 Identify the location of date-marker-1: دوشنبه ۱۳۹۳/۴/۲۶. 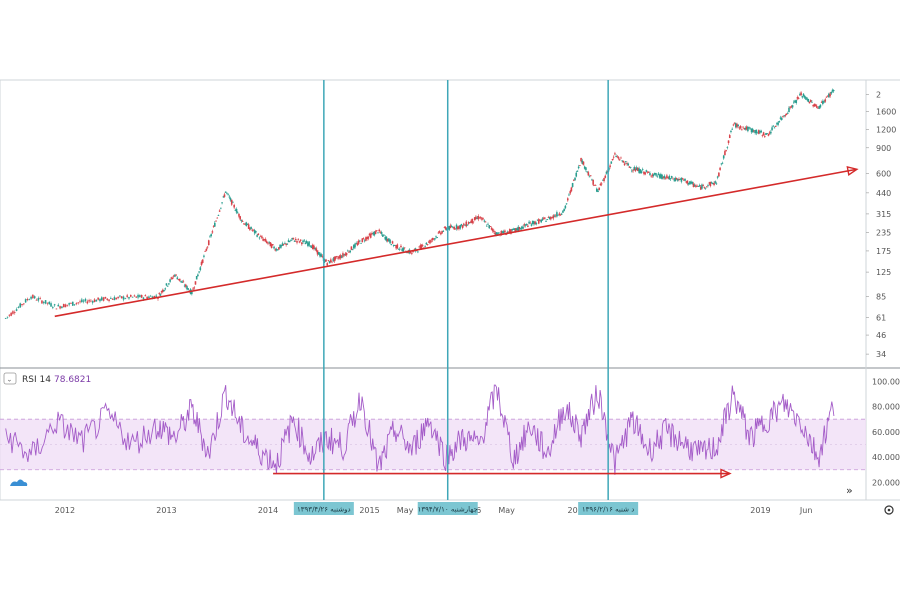
(323, 508).